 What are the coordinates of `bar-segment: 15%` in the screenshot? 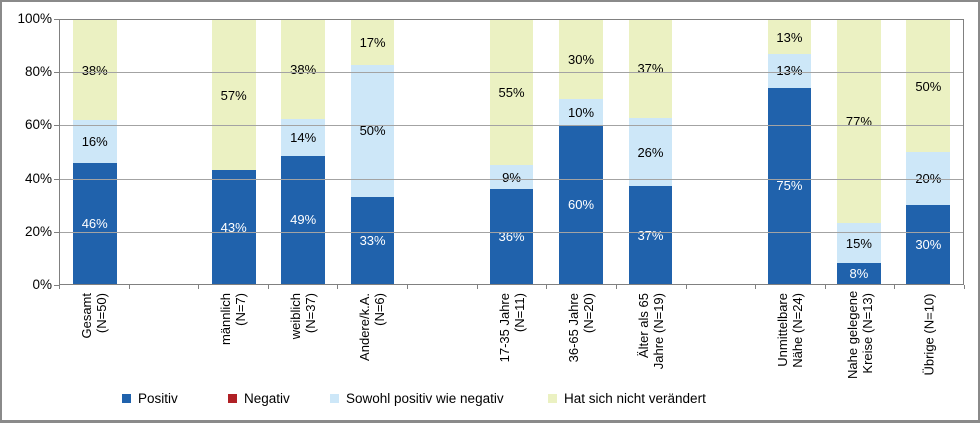 It's located at (859, 243).